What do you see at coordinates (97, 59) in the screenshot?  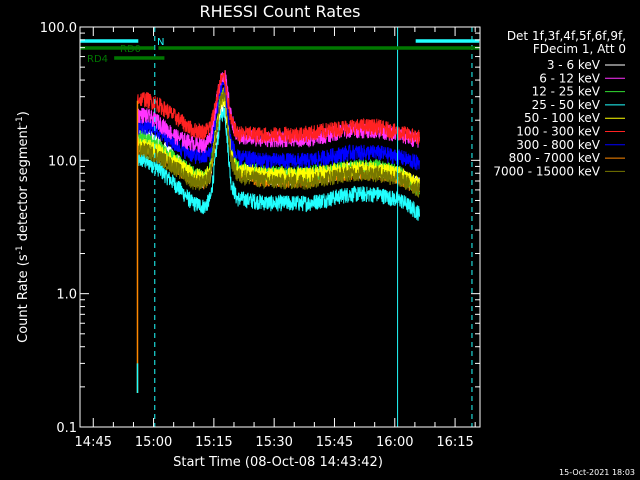 I see `state-bar-label: RD4` at bounding box center [97, 59].